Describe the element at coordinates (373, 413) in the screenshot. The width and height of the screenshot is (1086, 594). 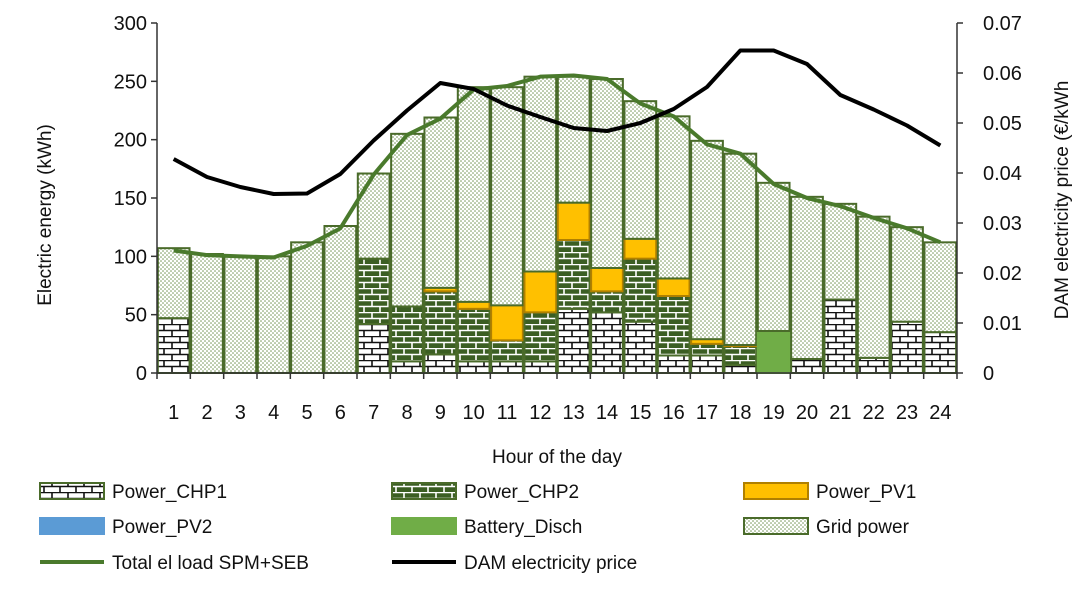
I see `x-tick-label: 7` at that location.